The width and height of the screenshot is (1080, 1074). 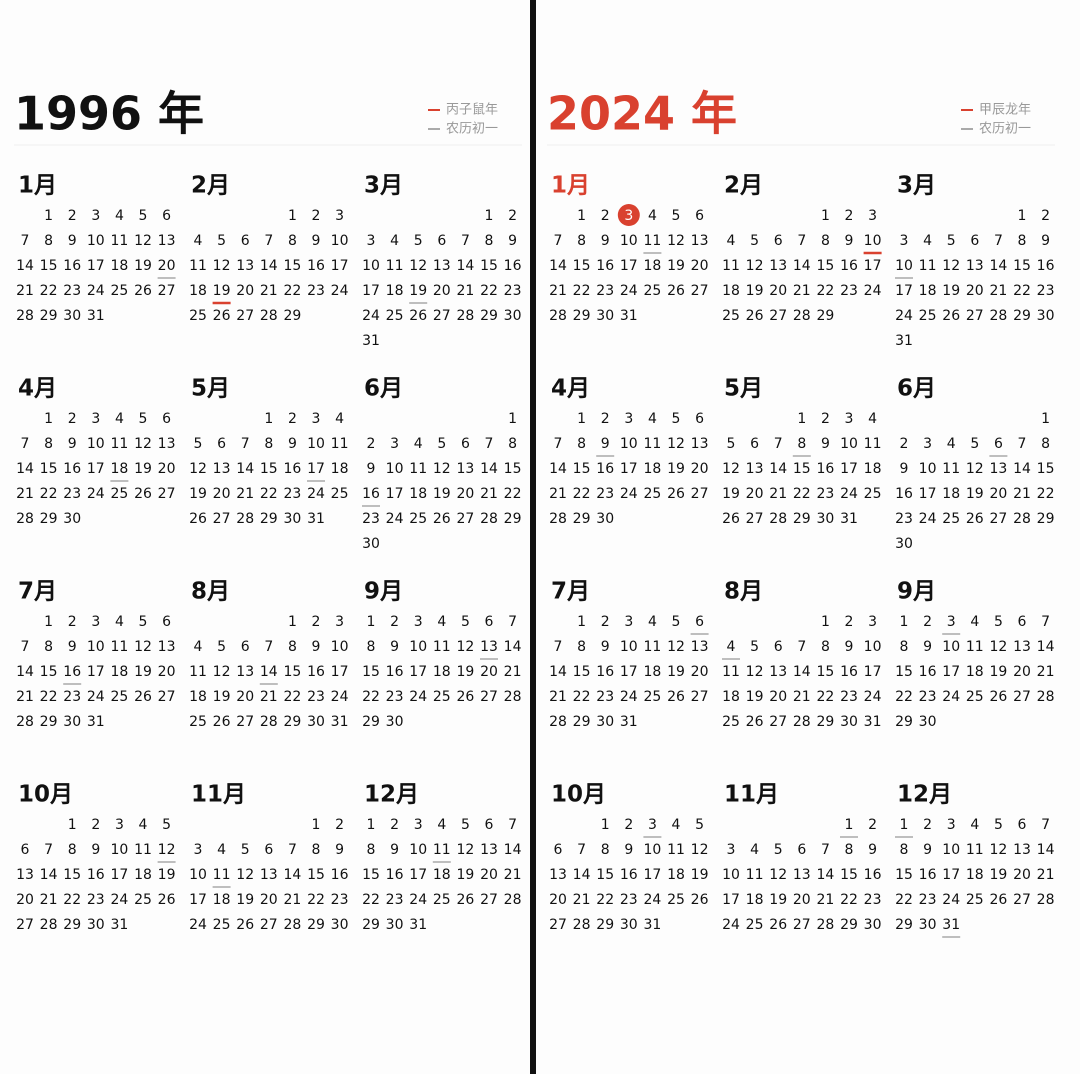 I want to click on month-name: 2月, so click(x=743, y=186).